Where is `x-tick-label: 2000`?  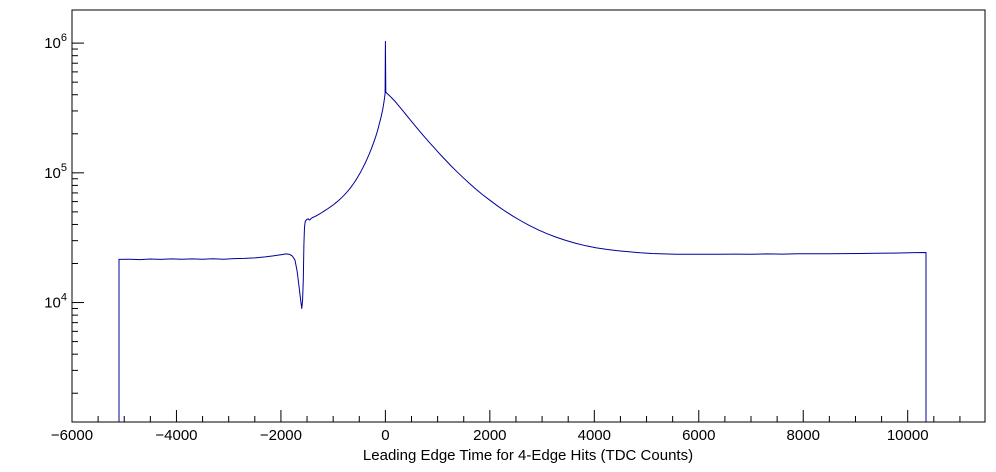 x-tick-label: 2000 is located at coordinates (489, 435).